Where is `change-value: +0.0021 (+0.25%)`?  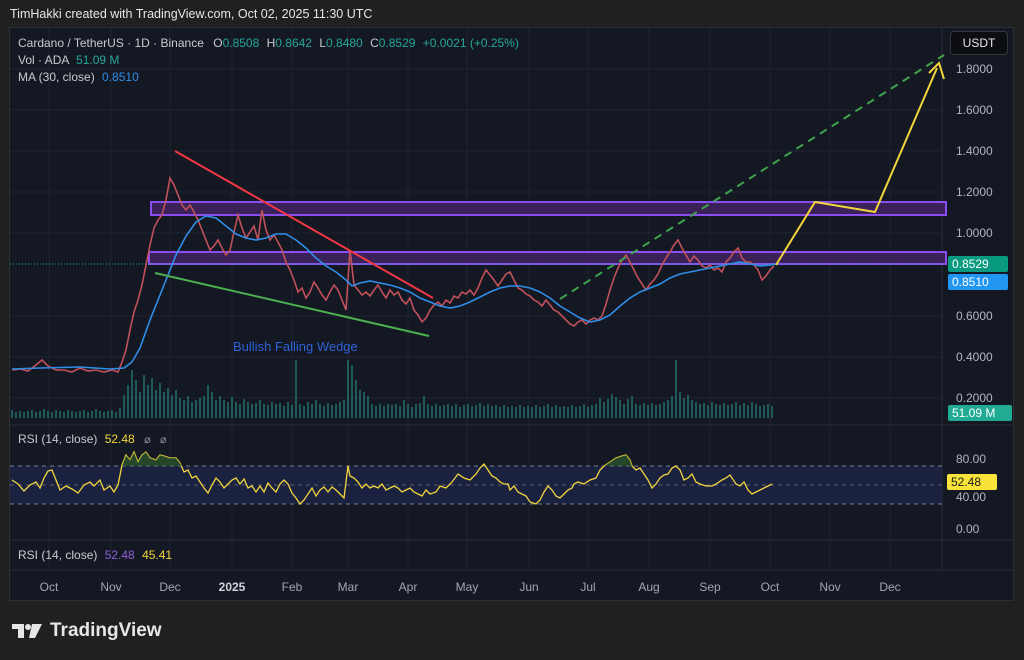
change-value: +0.0021 (+0.25%) is located at coordinates (470, 43).